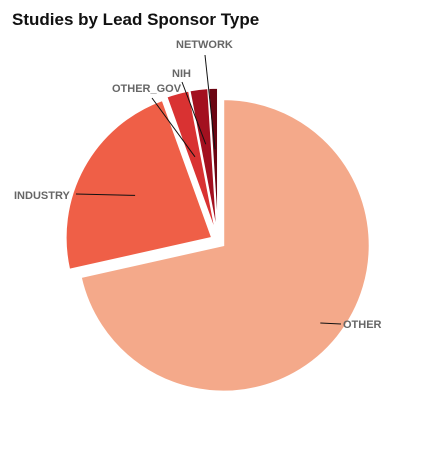 This screenshot has height=461, width=436. Describe the element at coordinates (331, 323) in the screenshot. I see `leader-line-other` at that location.